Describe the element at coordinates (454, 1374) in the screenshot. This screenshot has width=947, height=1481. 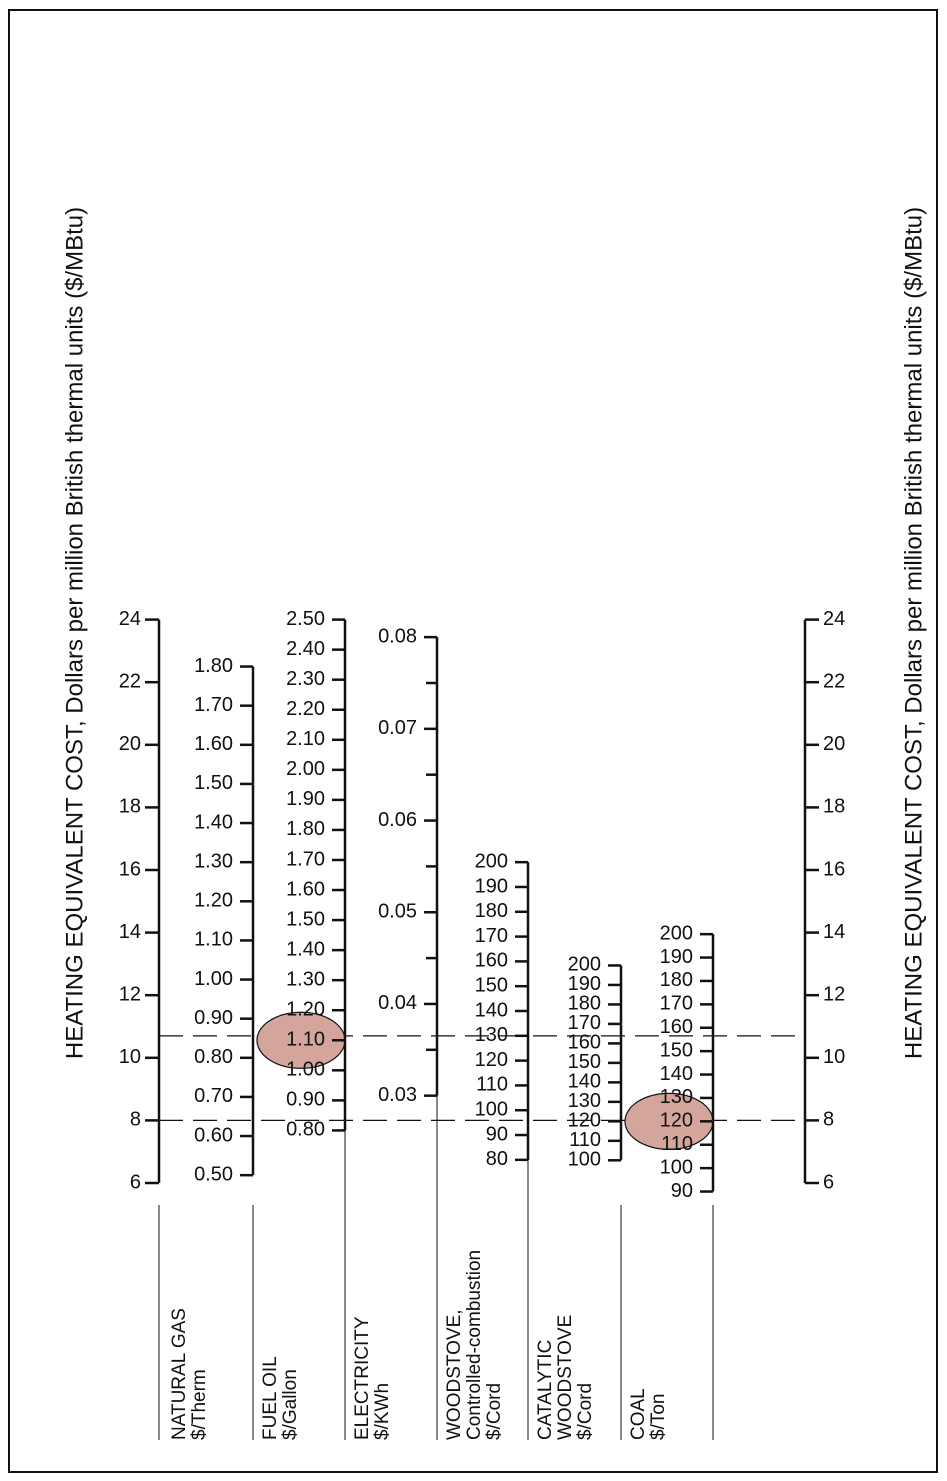
I see `woodstove-controlled-combustion-label: WOODSTOVE,` at that location.